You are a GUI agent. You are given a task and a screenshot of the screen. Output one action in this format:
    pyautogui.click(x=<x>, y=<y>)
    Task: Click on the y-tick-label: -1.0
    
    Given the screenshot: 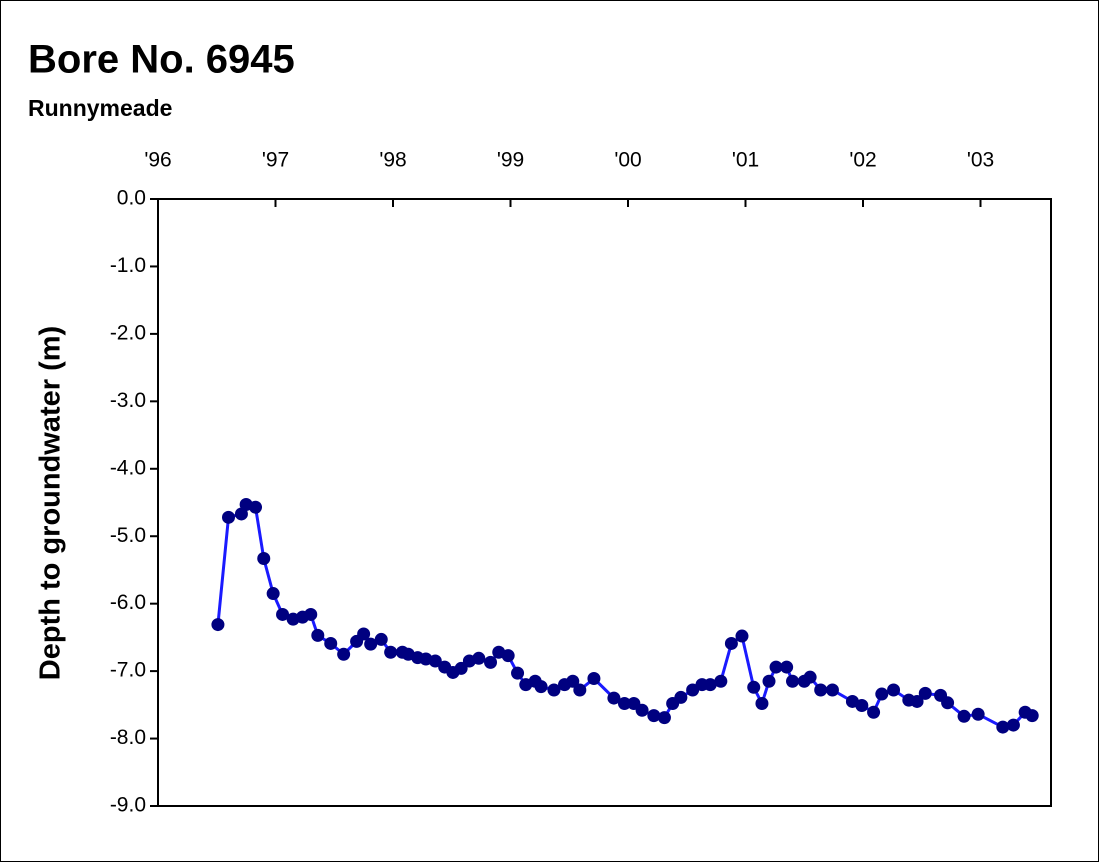 What is the action you would take?
    pyautogui.click(x=128, y=265)
    